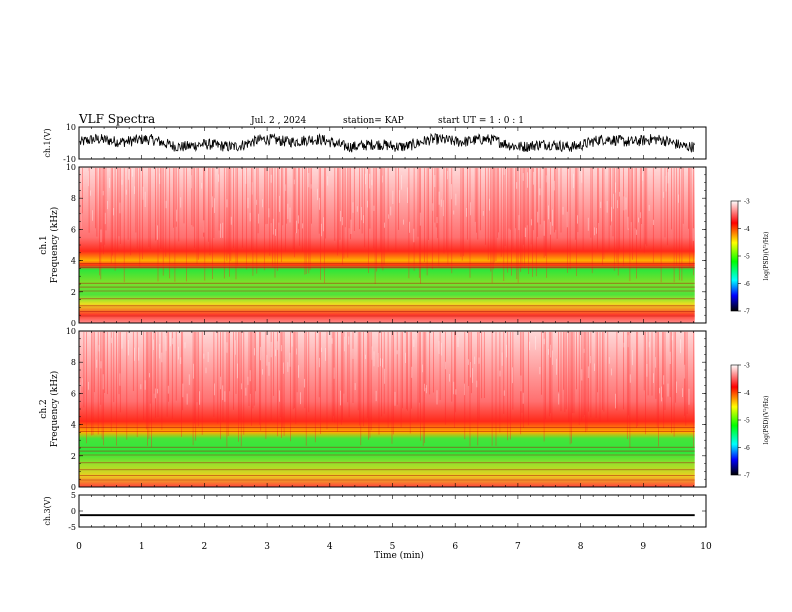 The width and height of the screenshot is (792, 612). I want to click on ch1-colorbar, so click(734, 256).